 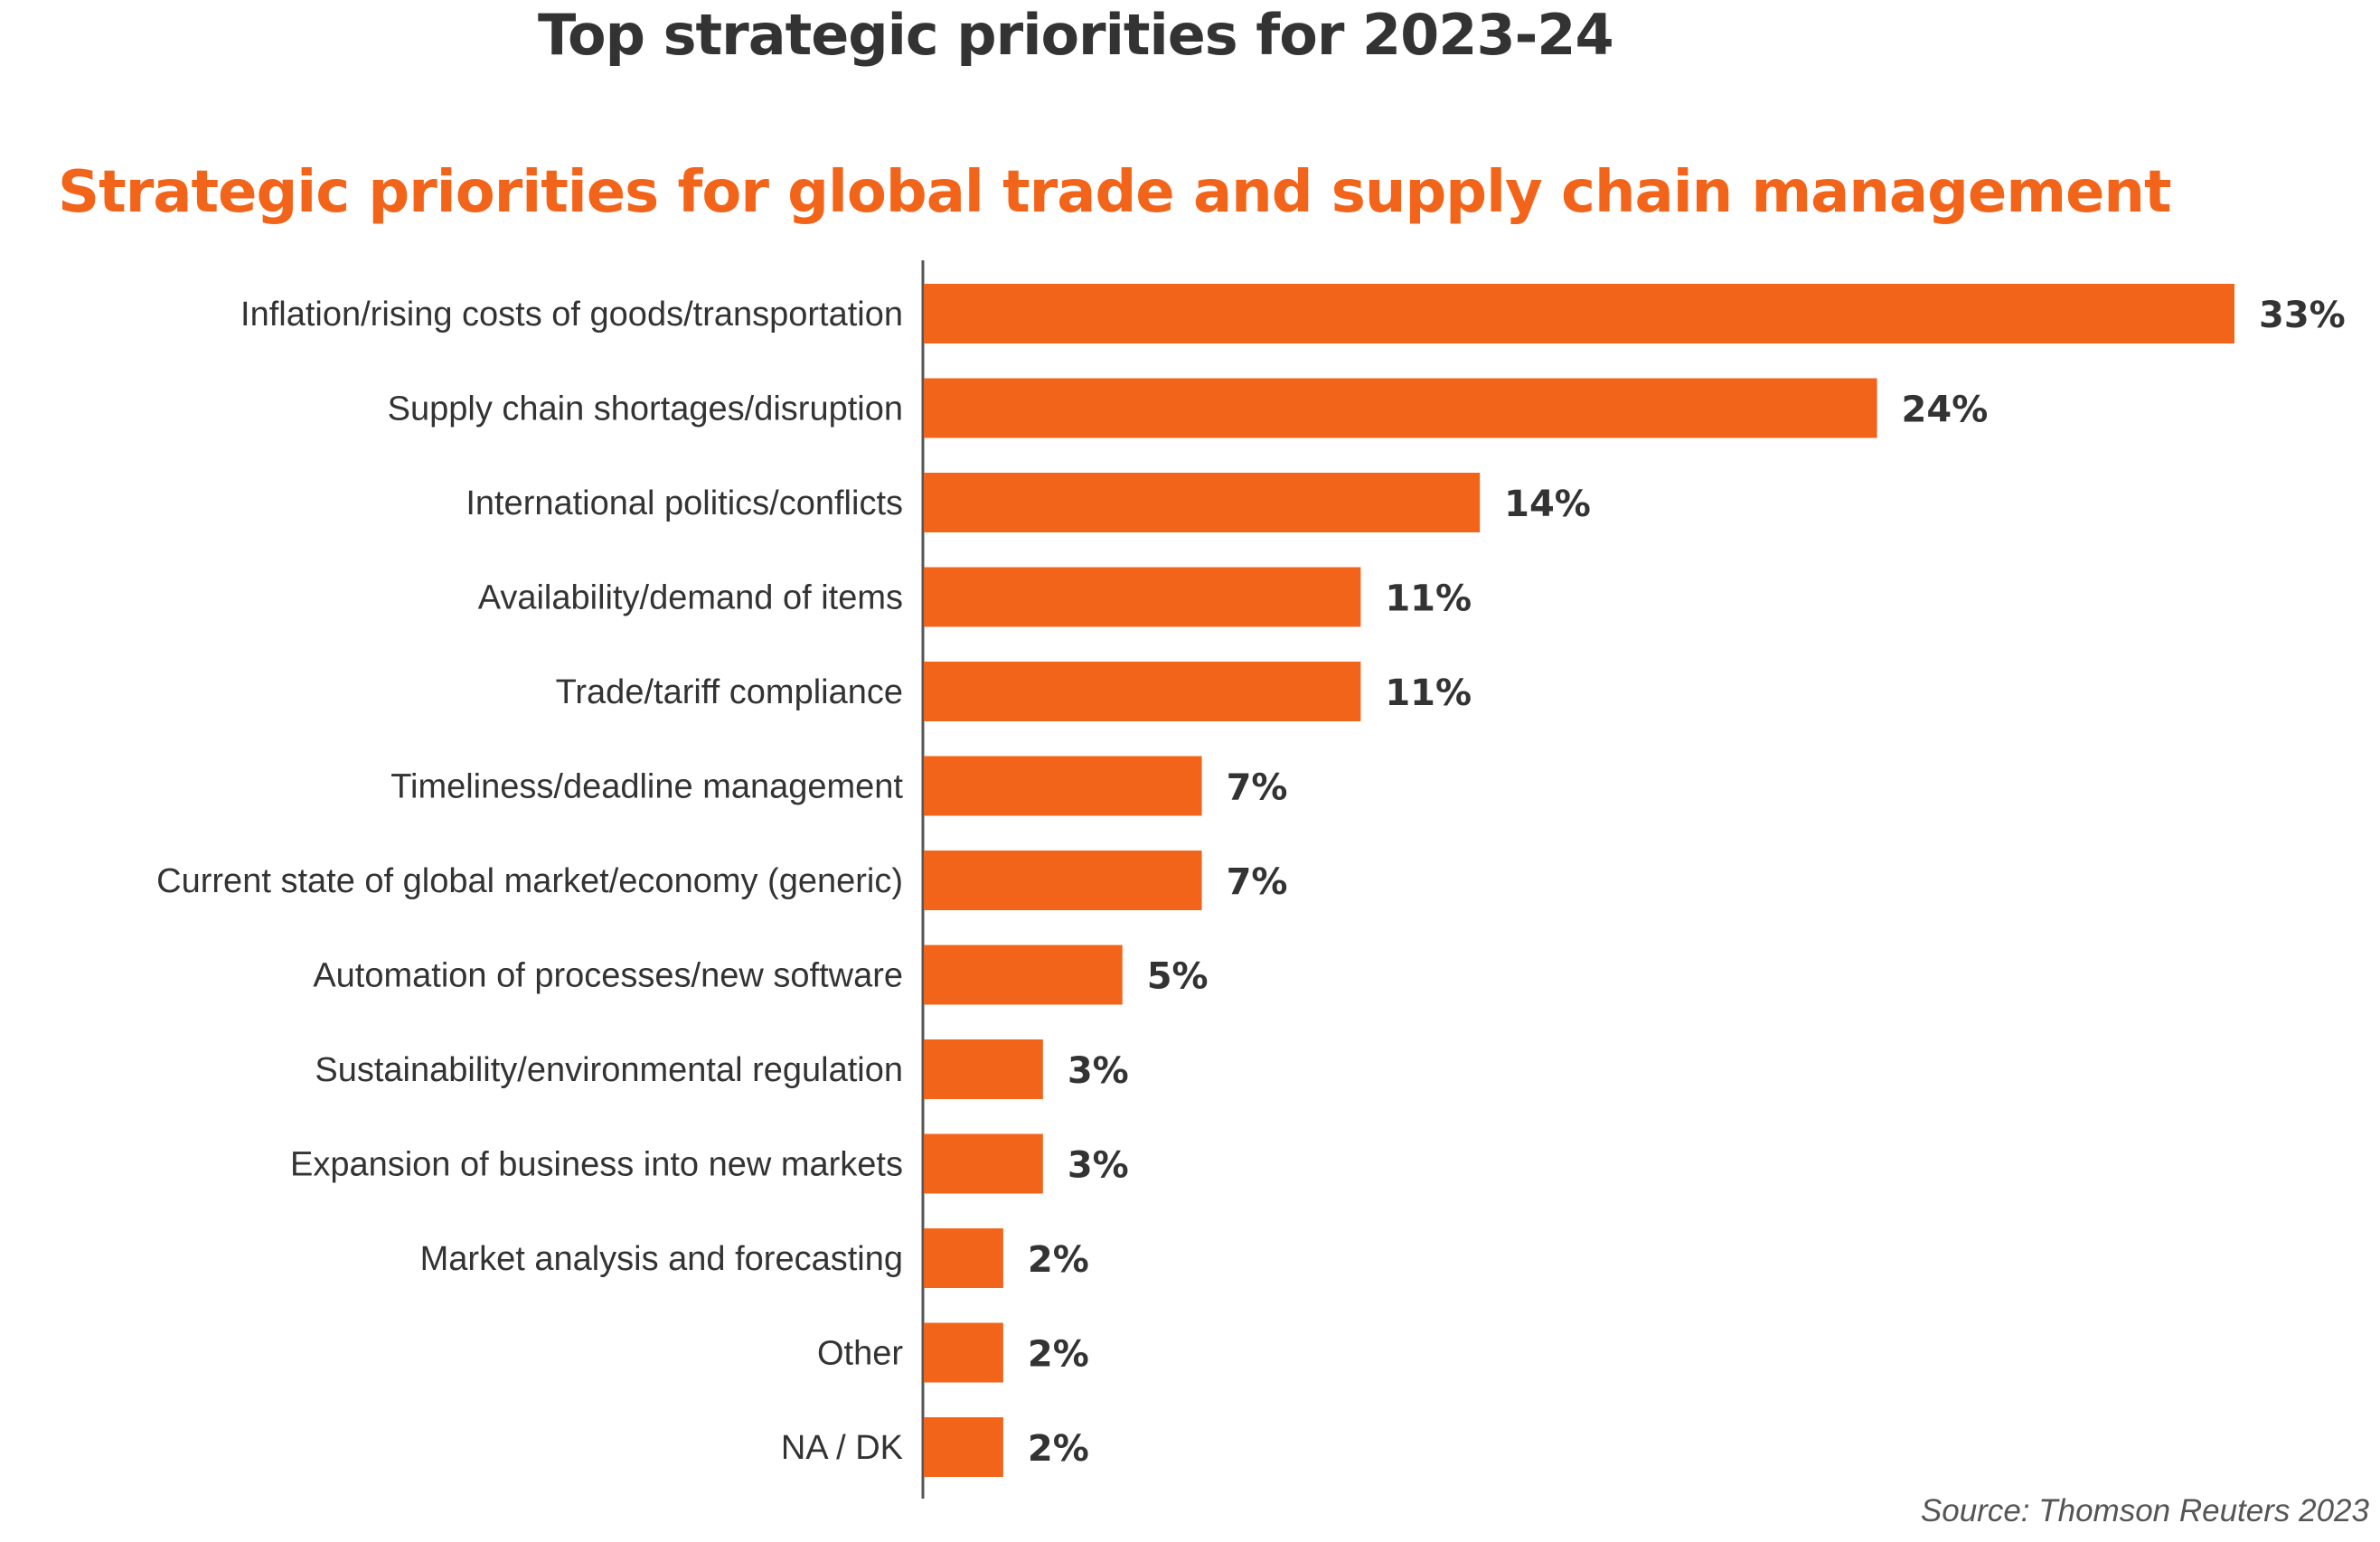 I want to click on category-label: Expansion of business into new markets, so click(x=596, y=1165).